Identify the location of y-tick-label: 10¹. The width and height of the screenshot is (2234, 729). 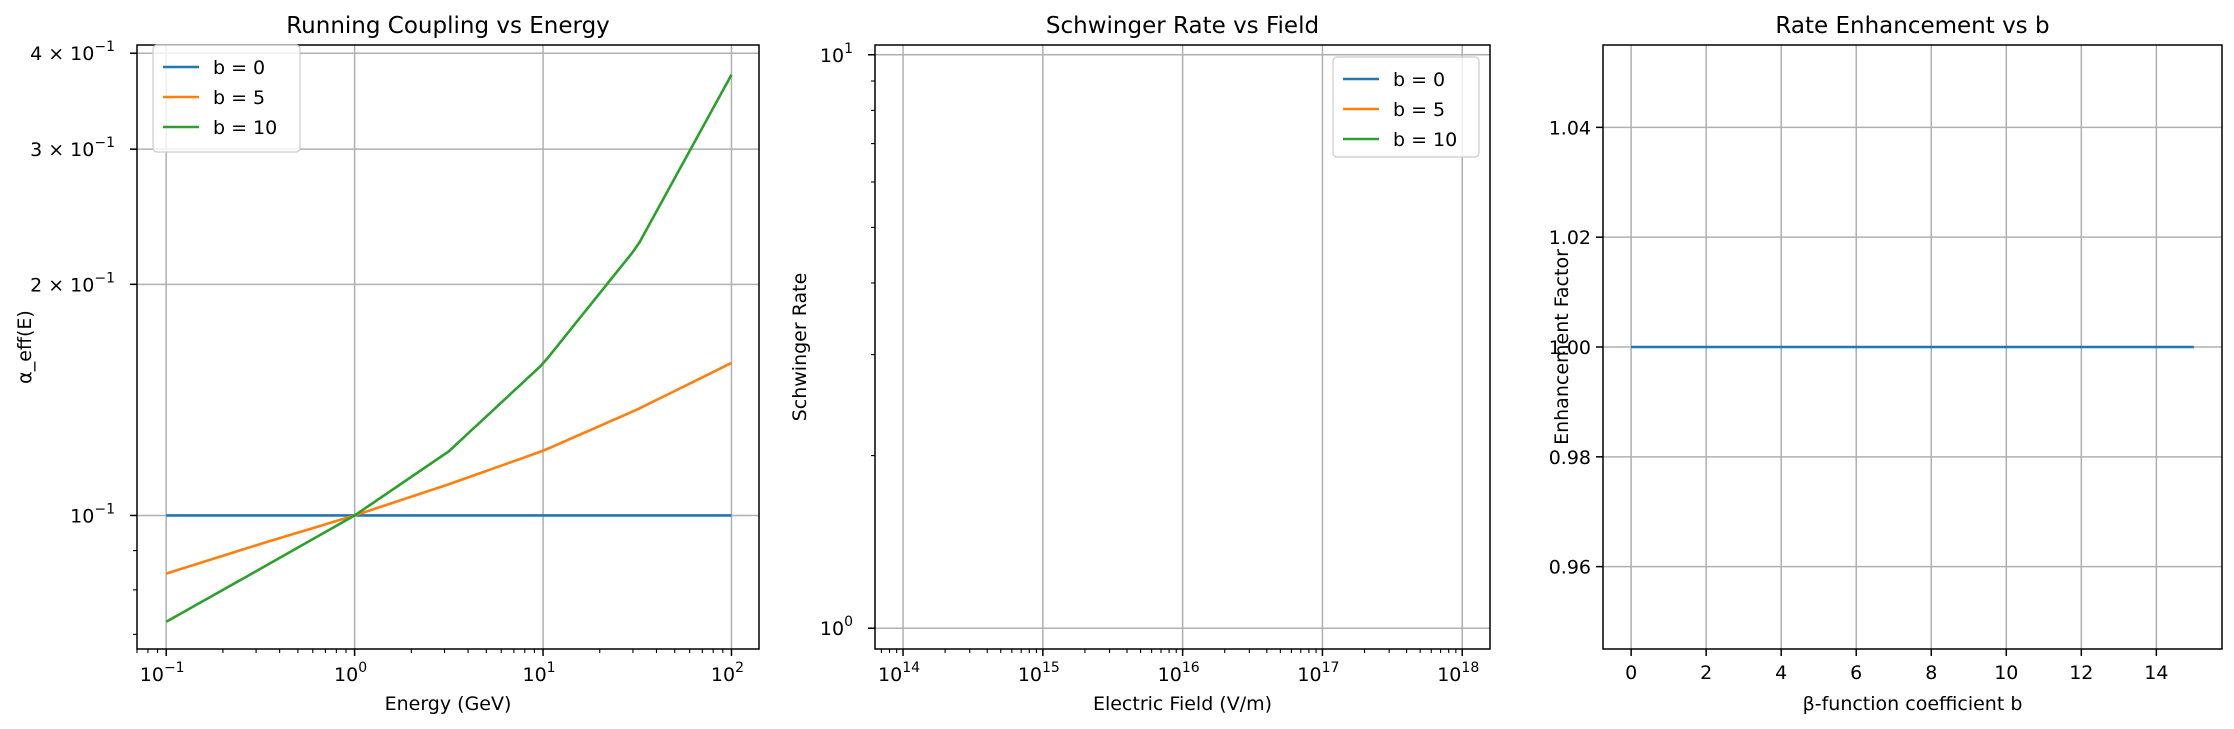
(836, 54).